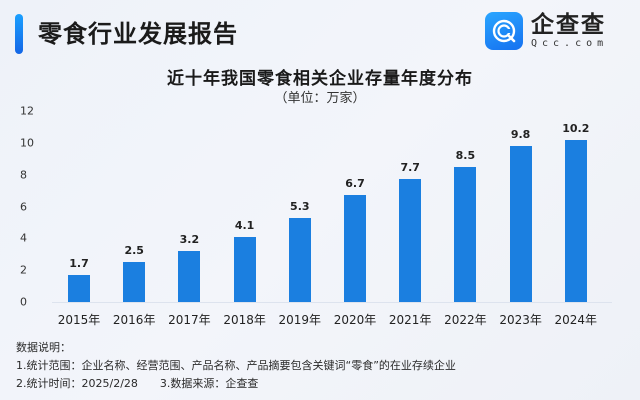 The height and width of the screenshot is (400, 640). What do you see at coordinates (576, 320) in the screenshot?
I see `x-tick-label: 2024年` at bounding box center [576, 320].